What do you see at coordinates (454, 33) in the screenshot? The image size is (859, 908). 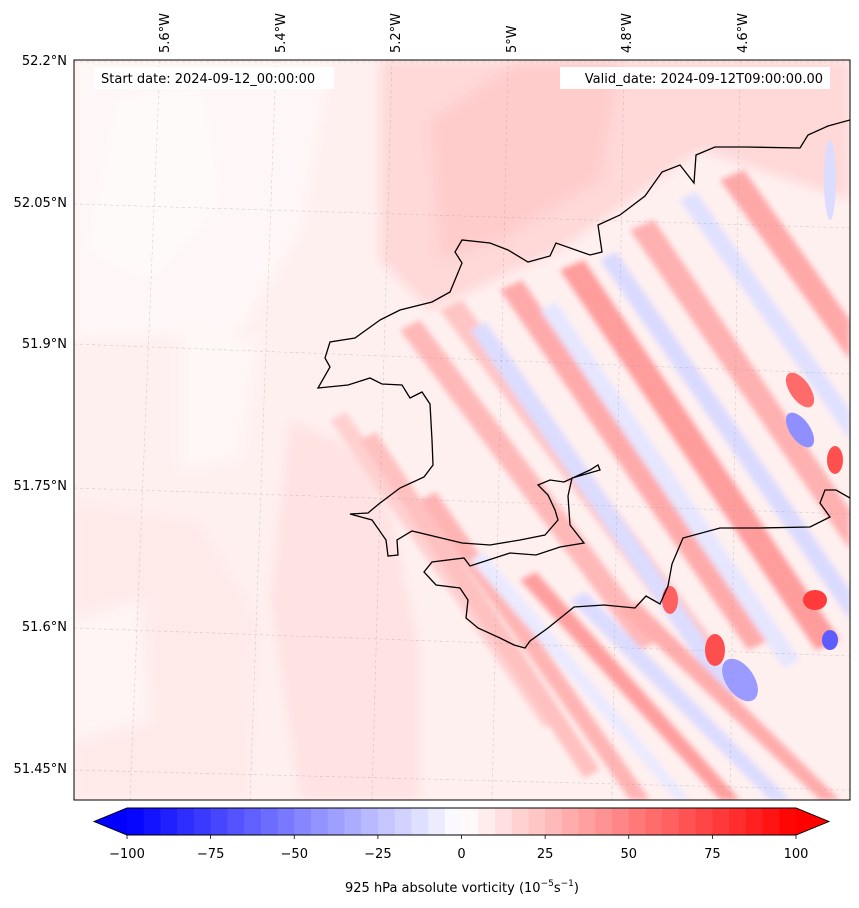 I see `lon-labels: 5.6°W 5.4°W 5.2°W 5°W 4.8°W 4.6°W` at bounding box center [454, 33].